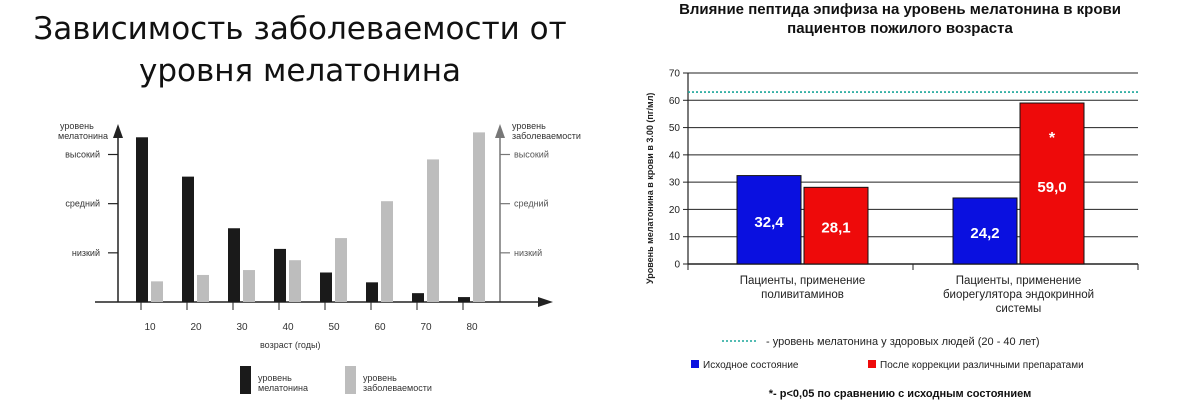 This screenshot has height=405, width=1200. What do you see at coordinates (984, 233) in the screenshot?
I see `bar-data-label: 24,2` at bounding box center [984, 233].